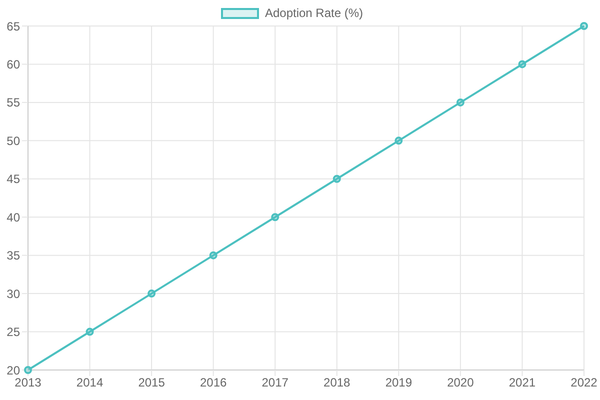 The image size is (600, 400). Describe the element at coordinates (13, 217) in the screenshot. I see `y-tick-label: 40` at that location.